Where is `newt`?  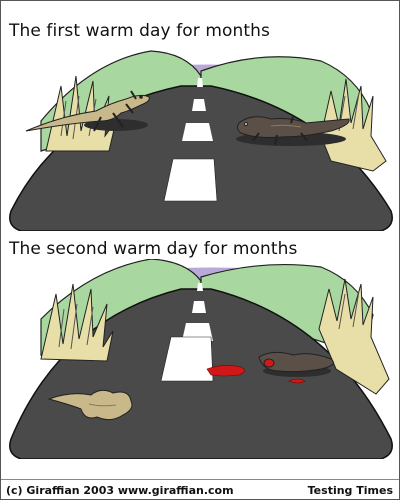 newt is located at coordinates (293, 131).